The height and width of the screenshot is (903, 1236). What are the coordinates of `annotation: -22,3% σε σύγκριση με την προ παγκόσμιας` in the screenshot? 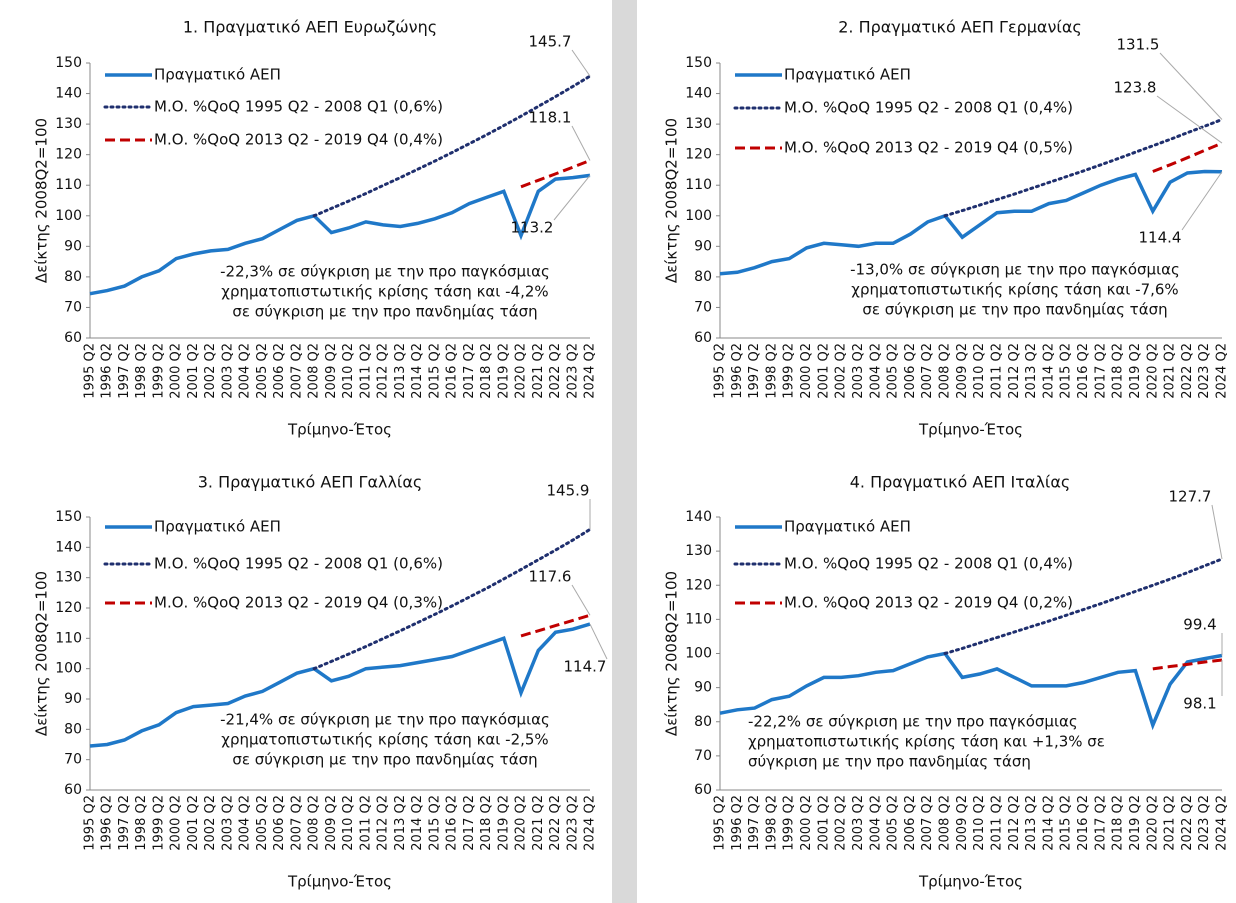 It's located at (385, 272).